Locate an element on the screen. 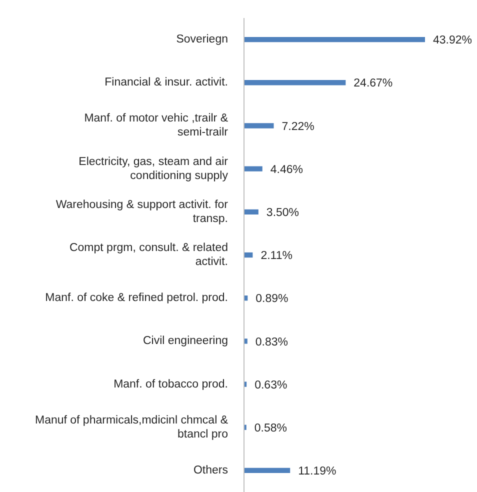  y-tick-label: Manf. of motor vehic ,trailr & semi-trailr is located at coordinates (156, 125).